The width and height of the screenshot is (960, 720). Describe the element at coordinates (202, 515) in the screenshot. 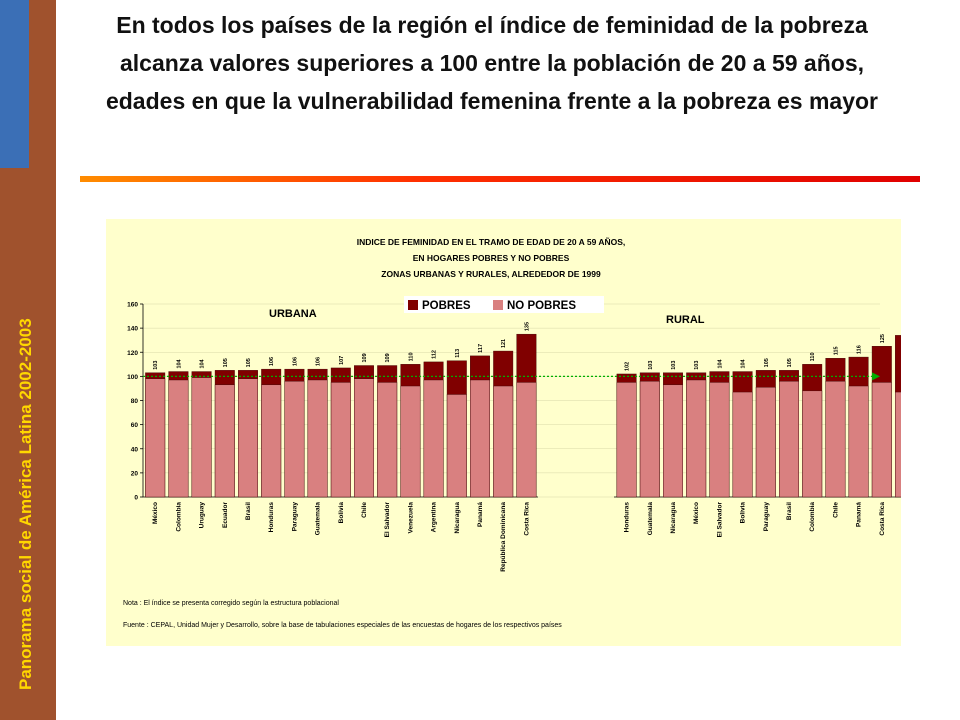

I see `category-label: Uruguay` at that location.